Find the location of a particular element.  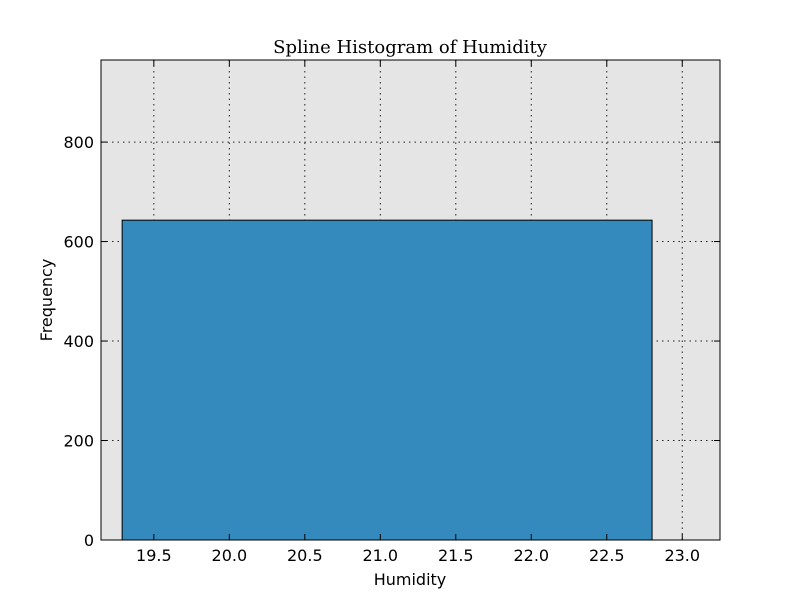

y-tick-label: 400 is located at coordinates (78, 341).